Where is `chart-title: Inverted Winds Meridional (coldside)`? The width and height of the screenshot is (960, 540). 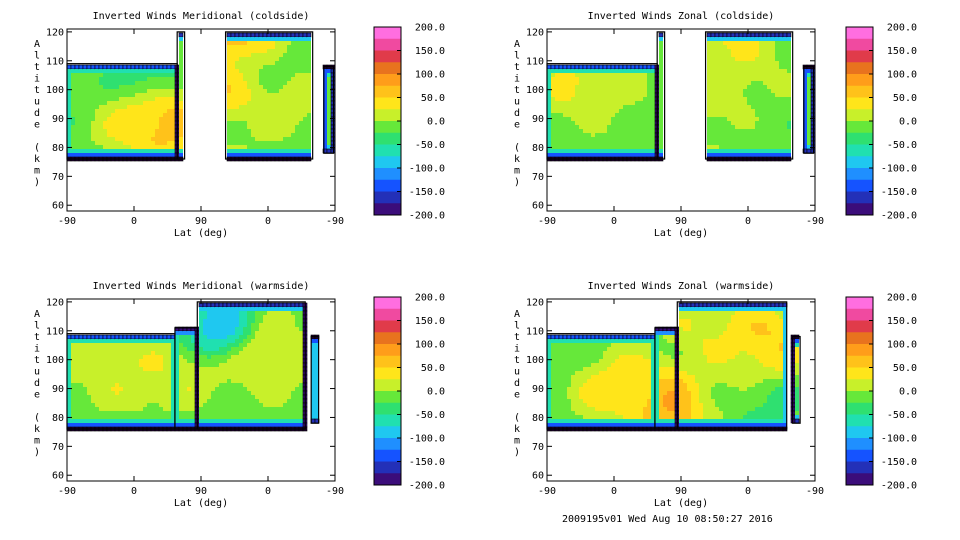
chart-title: Inverted Winds Meridional (coldside) is located at coordinates (201, 16).